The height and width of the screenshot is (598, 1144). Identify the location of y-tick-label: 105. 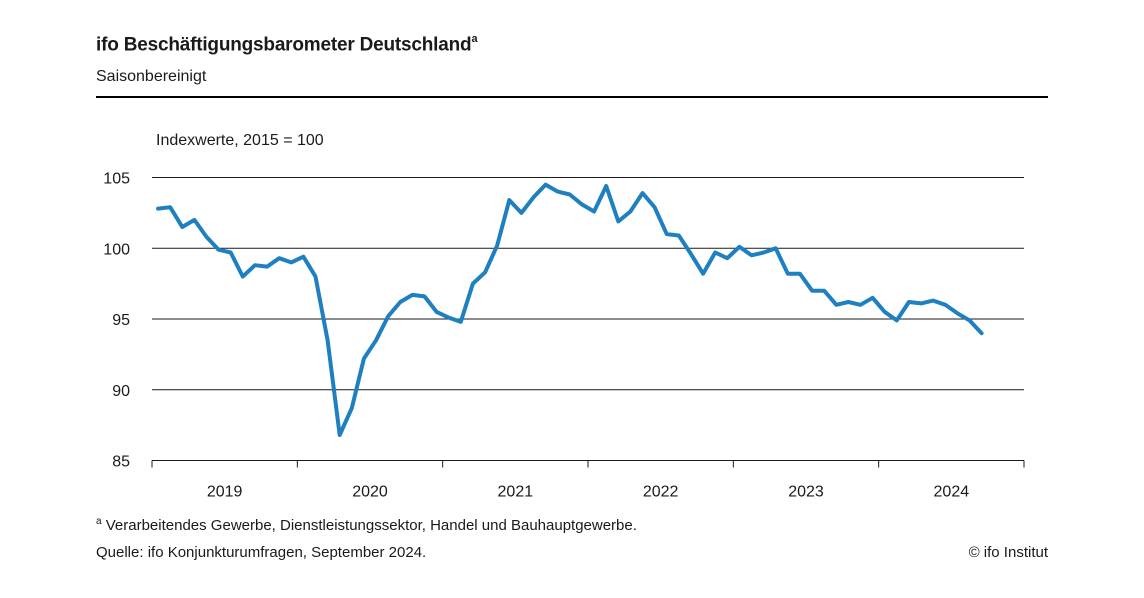
(116, 179).